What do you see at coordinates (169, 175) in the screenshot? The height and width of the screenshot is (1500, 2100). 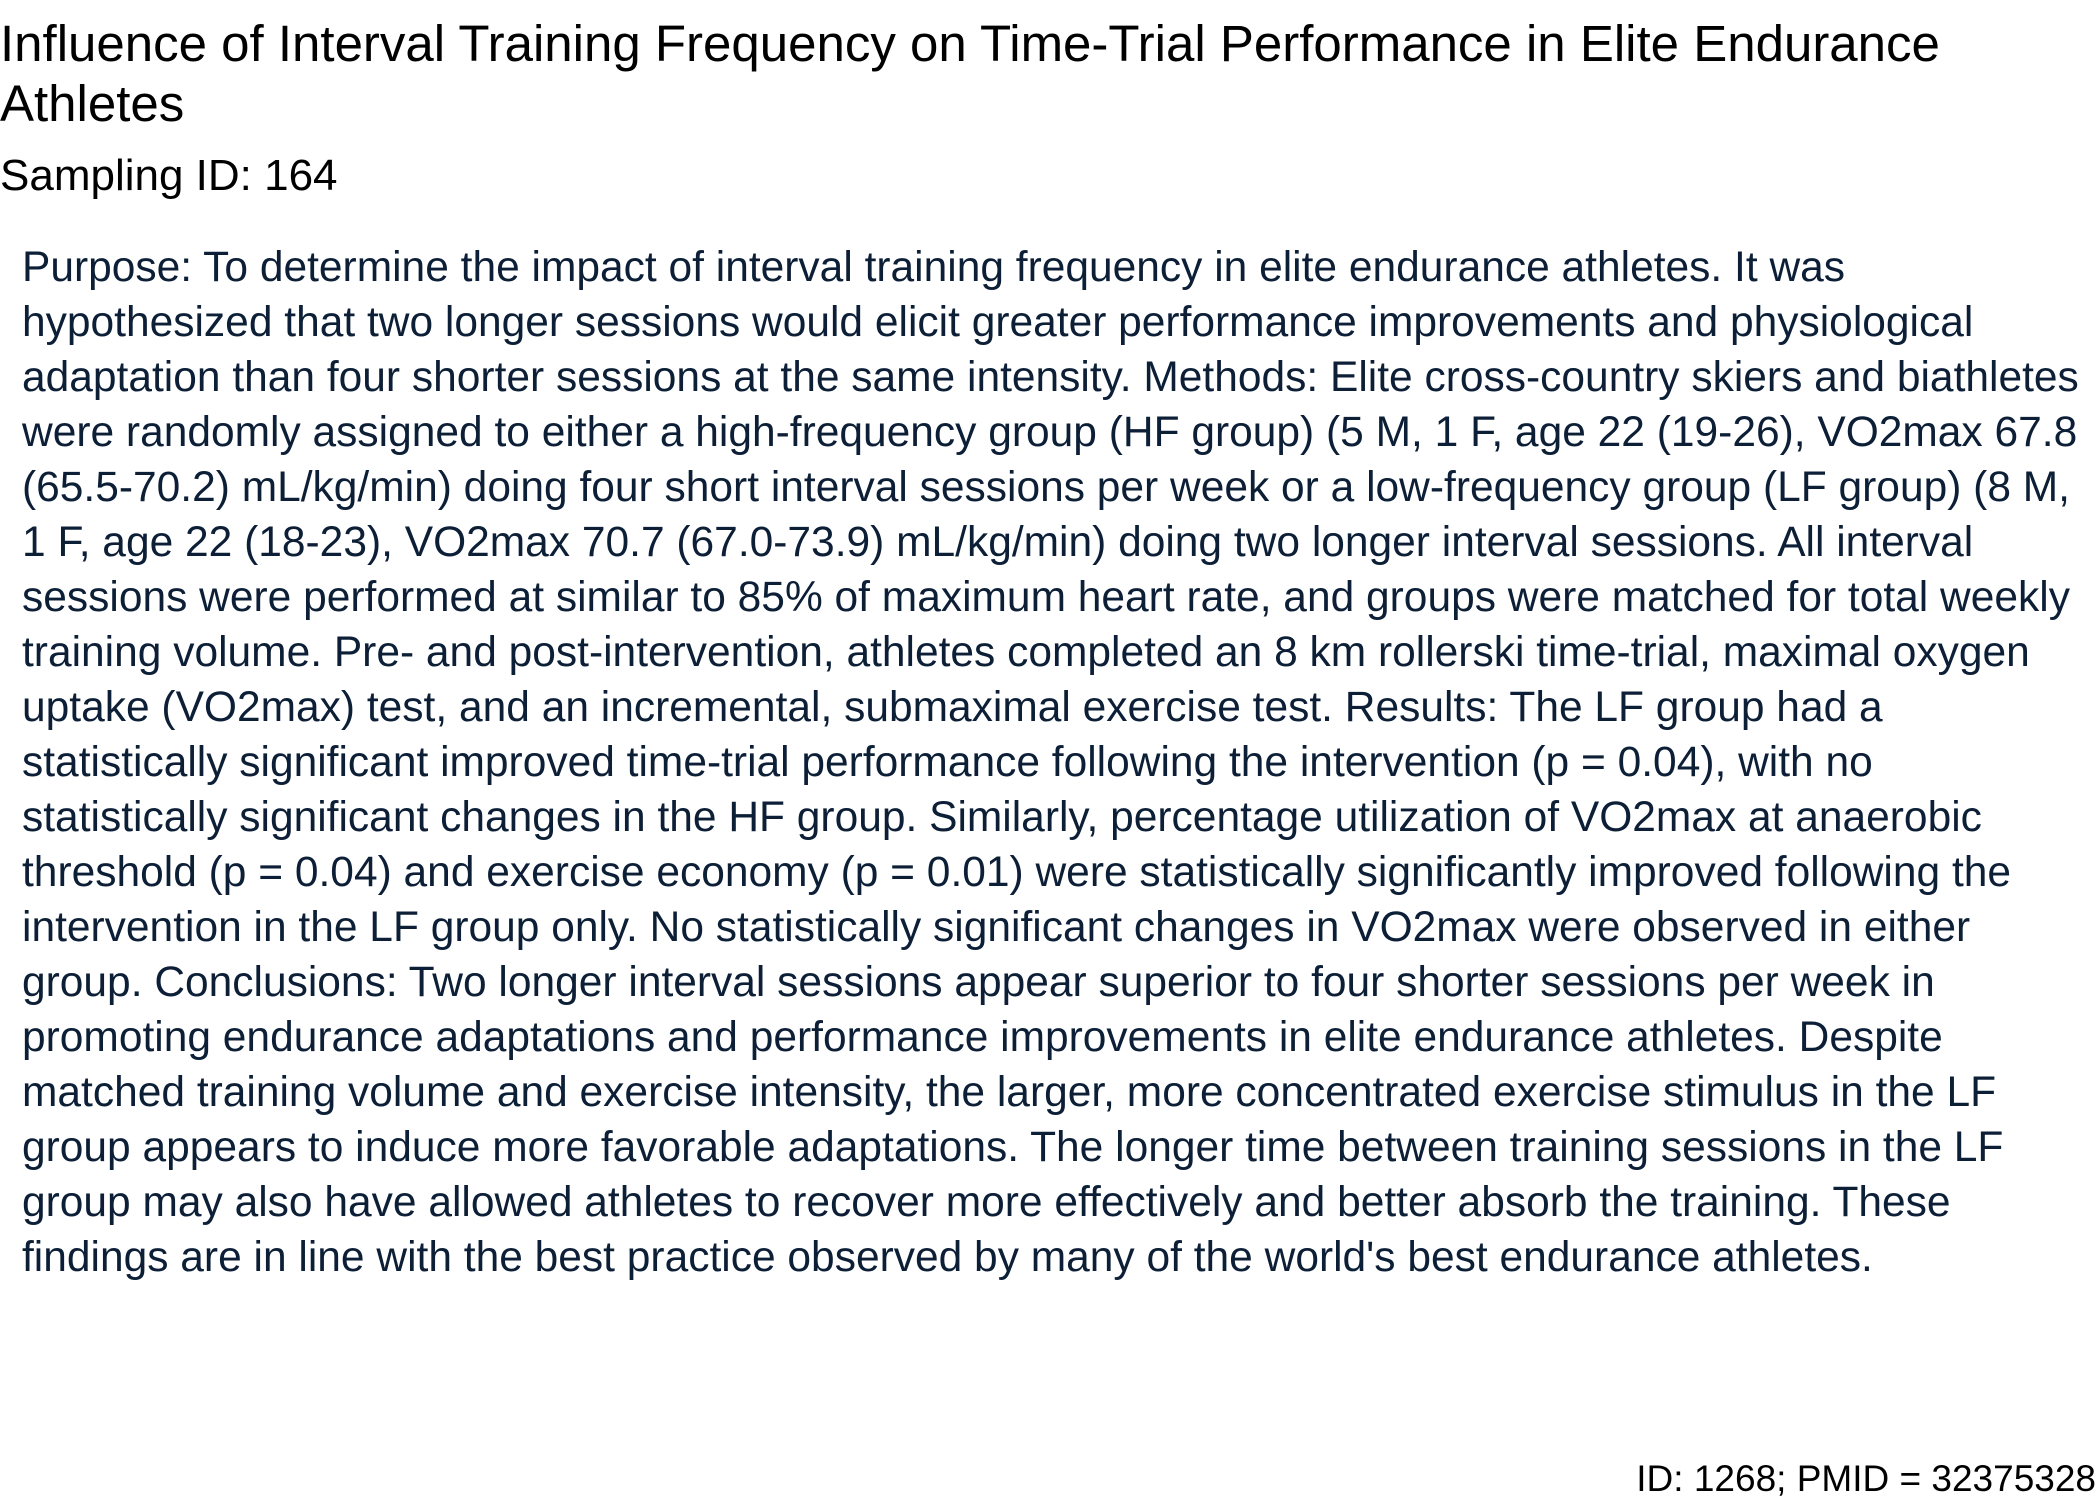 I see `sampling-id: Sampling ID: 164` at bounding box center [169, 175].